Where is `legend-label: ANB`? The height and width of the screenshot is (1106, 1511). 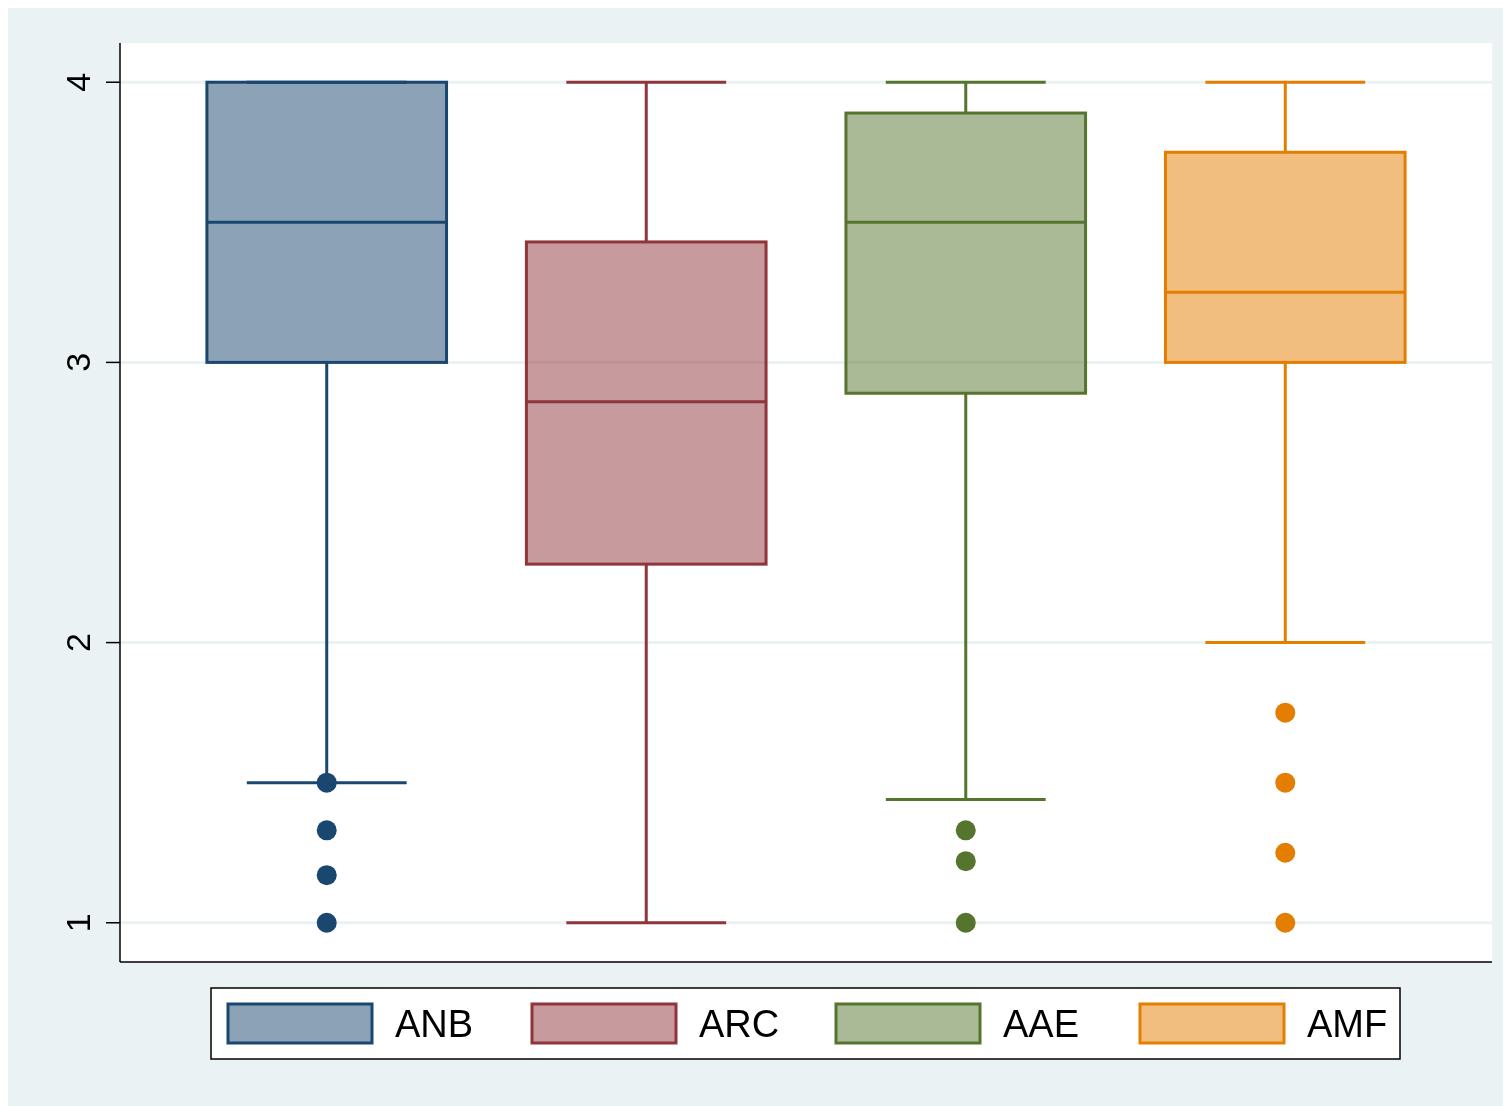
legend-label: ANB is located at coordinates (434, 1024).